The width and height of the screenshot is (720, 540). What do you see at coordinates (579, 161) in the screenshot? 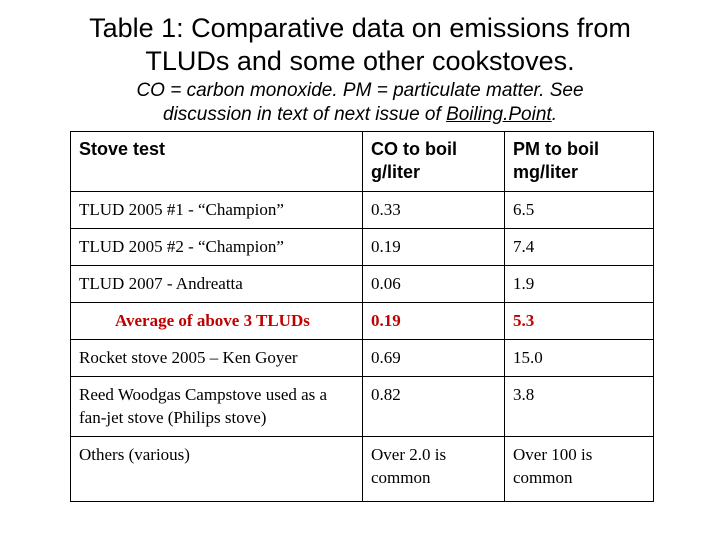
I see `header-pm-to-boil: PM to boil mg/liter` at bounding box center [579, 161].